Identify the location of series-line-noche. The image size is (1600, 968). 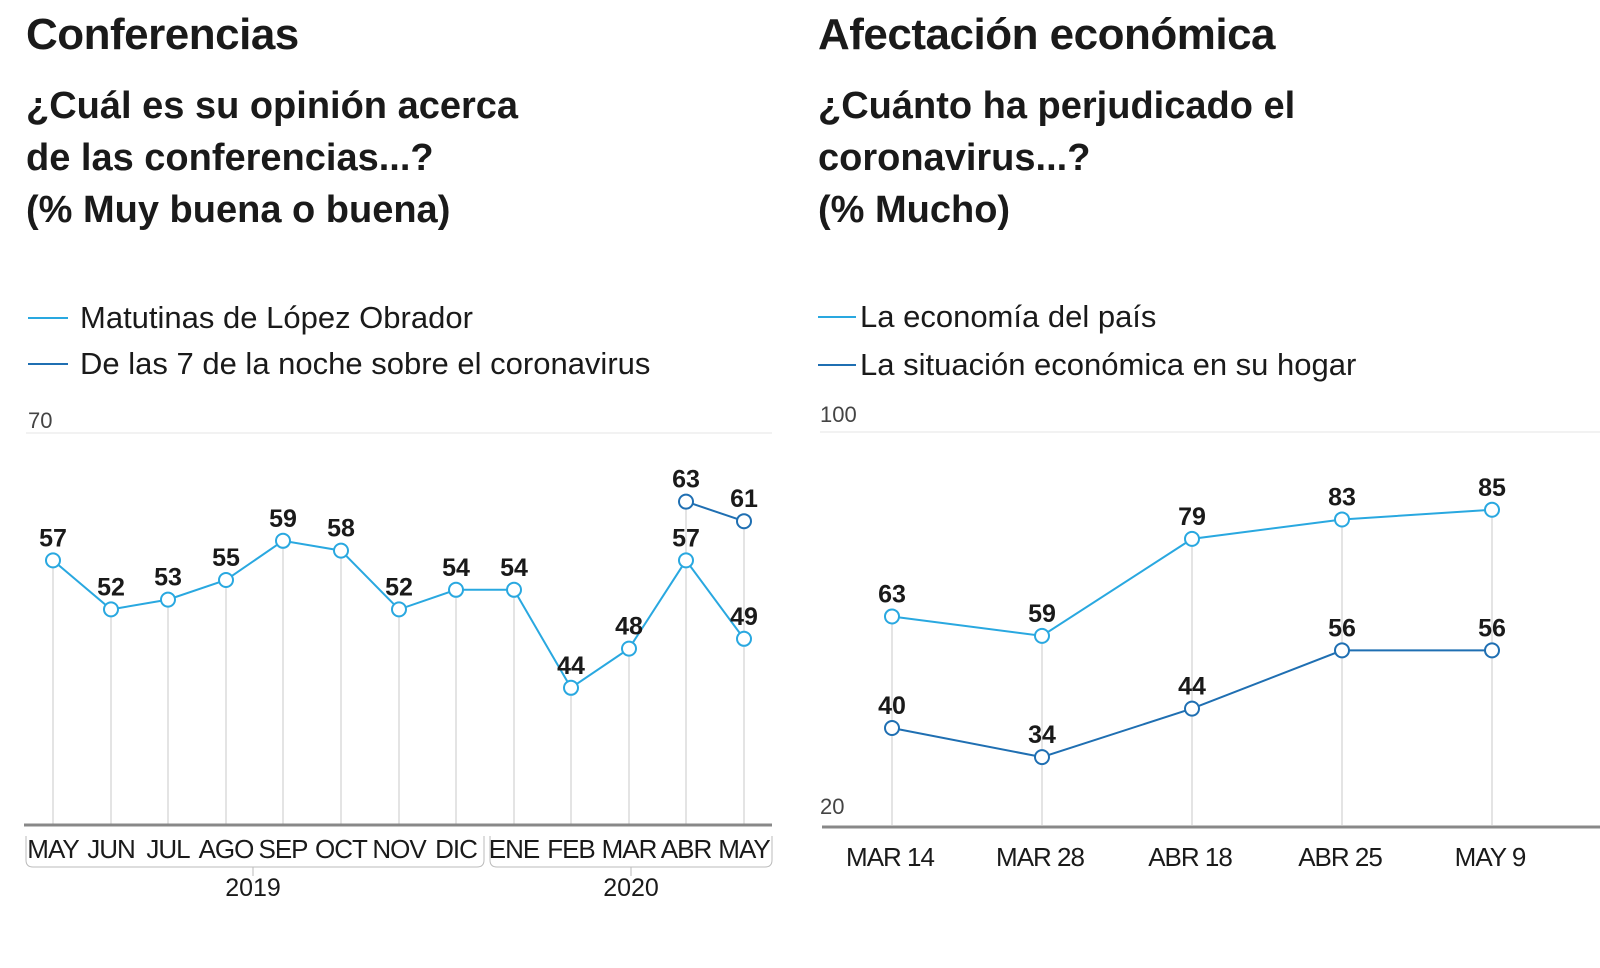
(715, 511).